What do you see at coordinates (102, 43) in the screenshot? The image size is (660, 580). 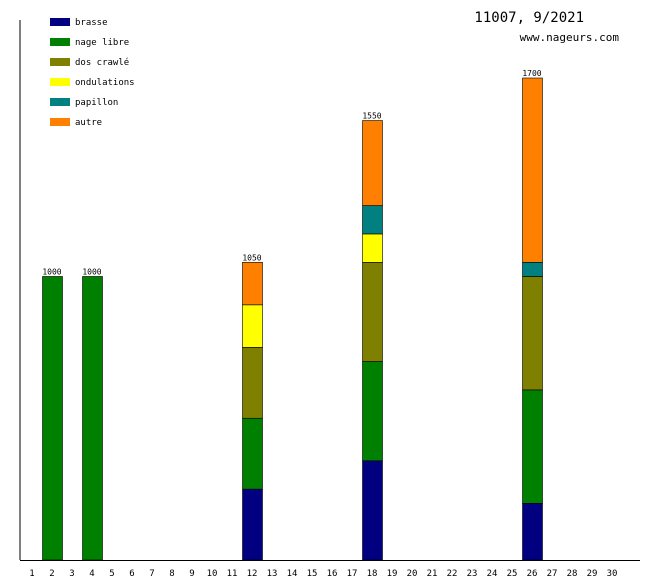 I see `legend-label-nage_libre: nage libre` at bounding box center [102, 43].